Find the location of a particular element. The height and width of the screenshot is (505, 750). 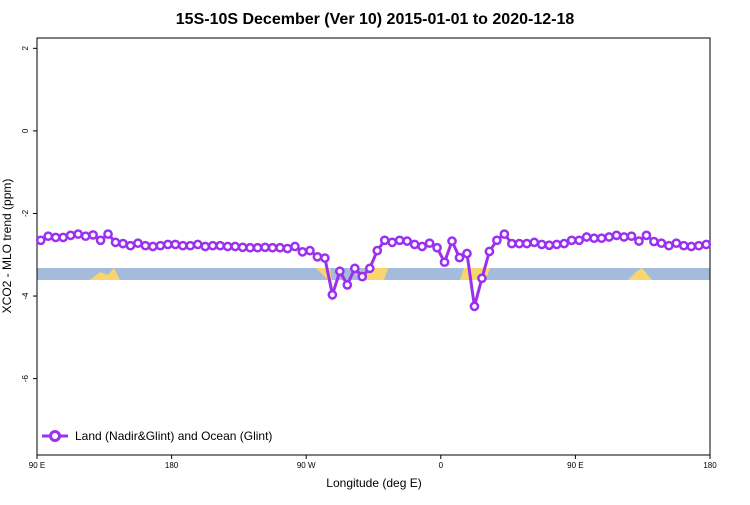

y-tick-label: 2 is located at coordinates (25, 48).